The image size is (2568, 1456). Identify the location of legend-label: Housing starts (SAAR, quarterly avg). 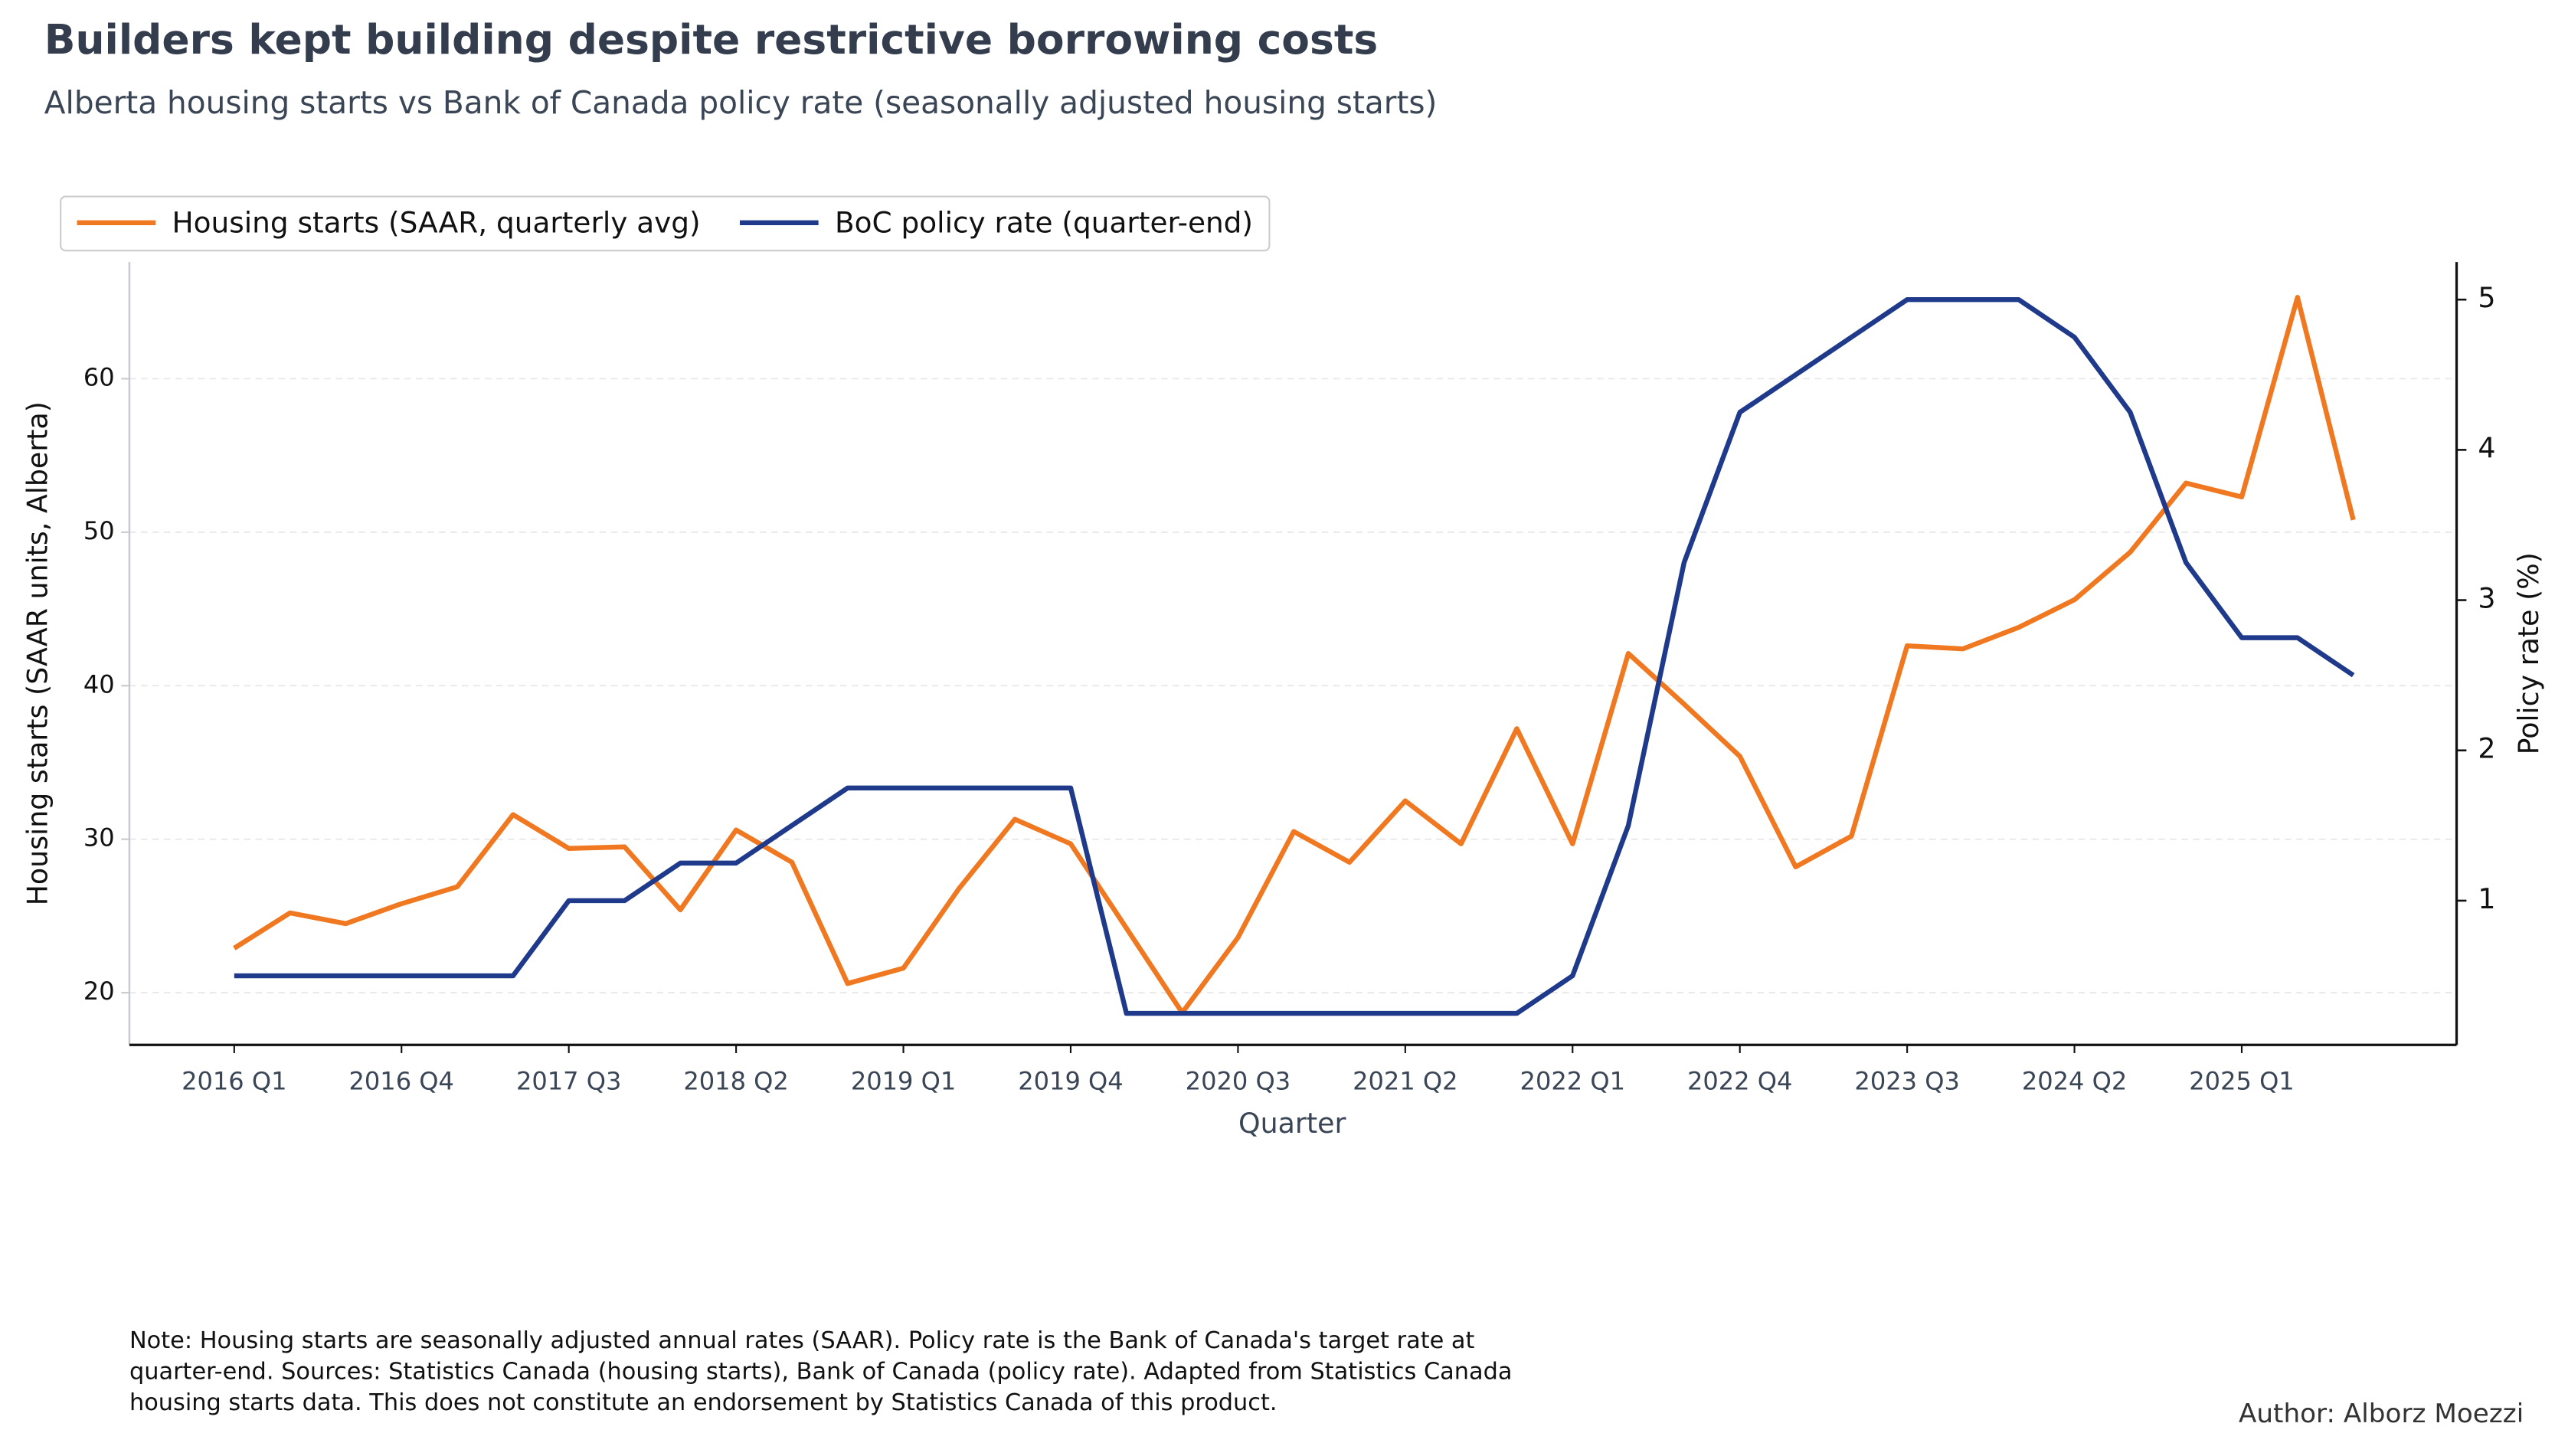
(436, 222).